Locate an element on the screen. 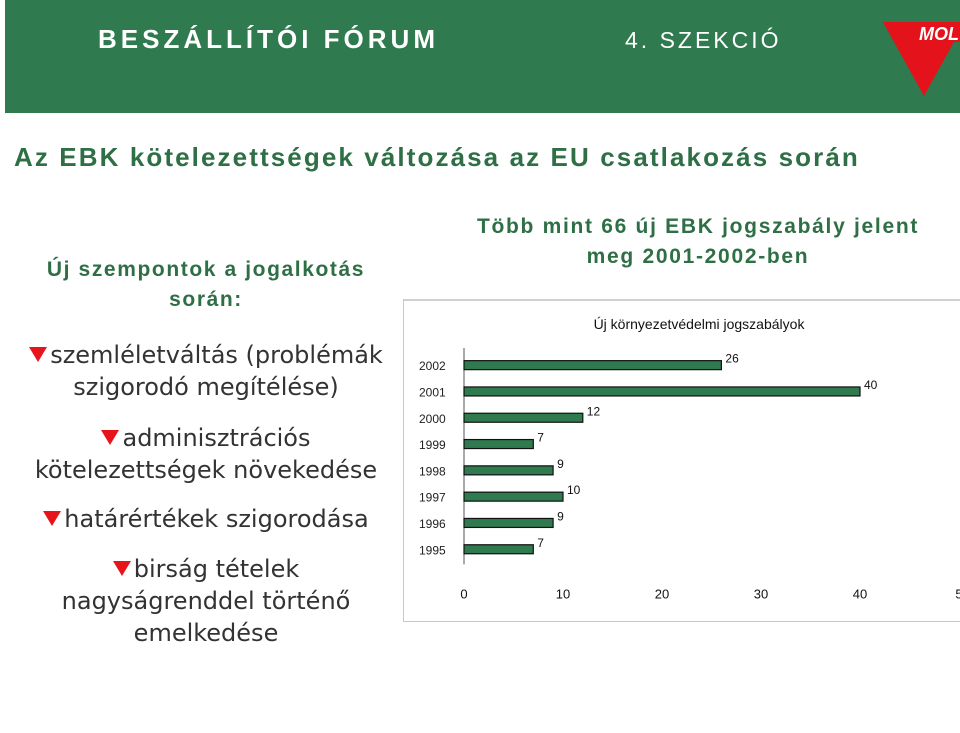  category-label: 1998 is located at coordinates (432, 471).